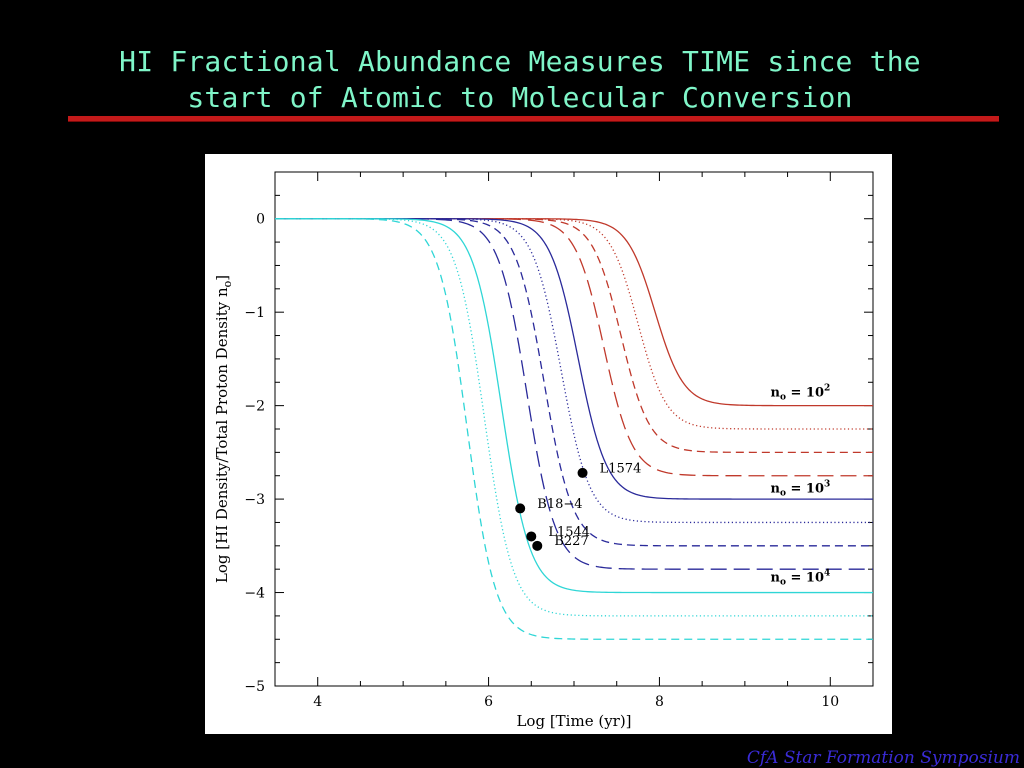  I want to click on y-tick-label: −5, so click(254, 687).